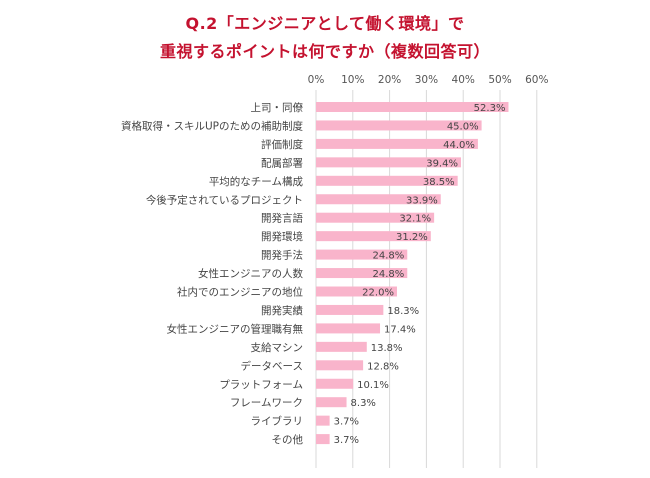  Describe the element at coordinates (282, 144) in the screenshot. I see `category-label: 評価制度` at that location.